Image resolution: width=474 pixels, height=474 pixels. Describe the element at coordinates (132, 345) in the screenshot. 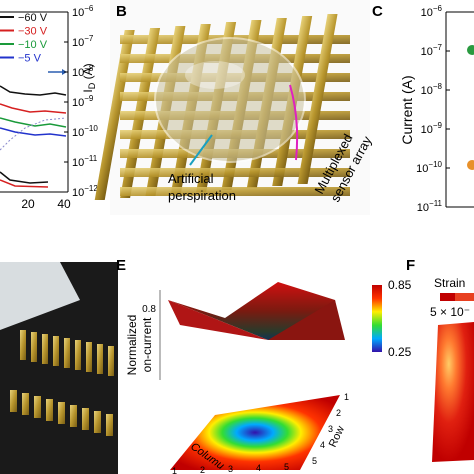

I see `axis-label: Normalized` at that location.